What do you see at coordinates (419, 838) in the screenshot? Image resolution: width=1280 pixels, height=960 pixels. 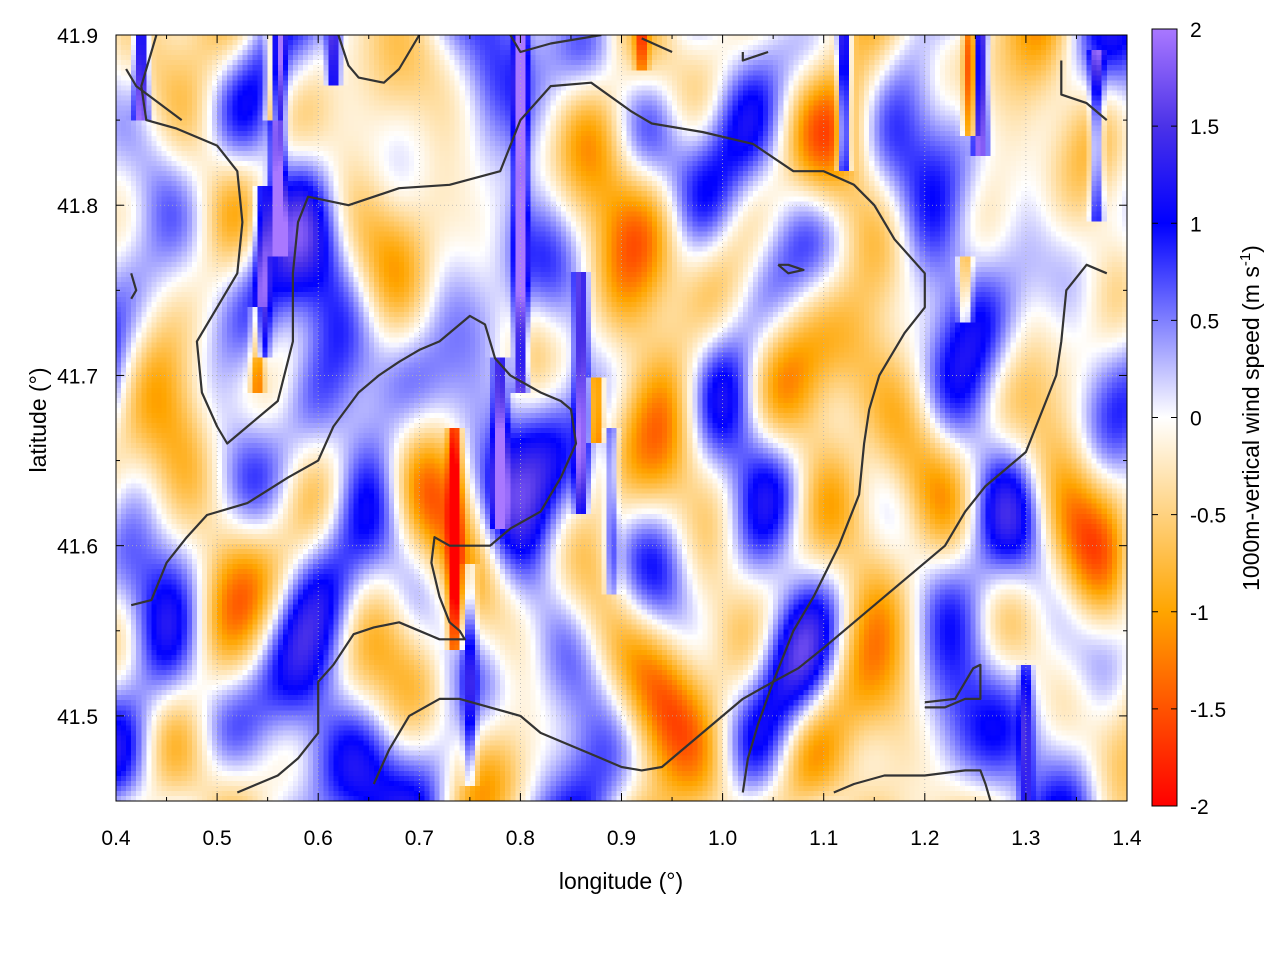 I see `x-tick-label: 0.7` at bounding box center [419, 838].